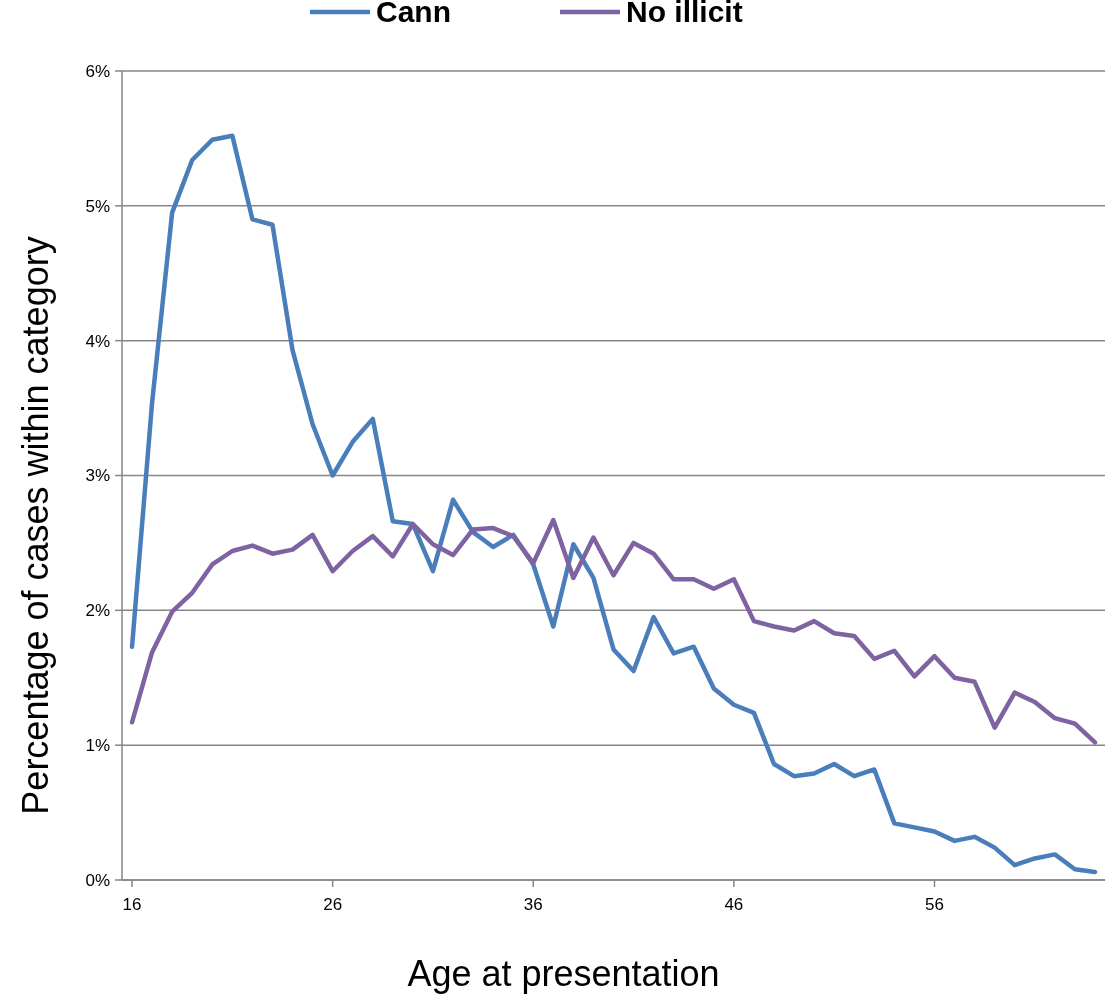 This screenshot has height=1000, width=1111. Describe the element at coordinates (97, 611) in the screenshot. I see `y-tick-label: 2%` at that location.